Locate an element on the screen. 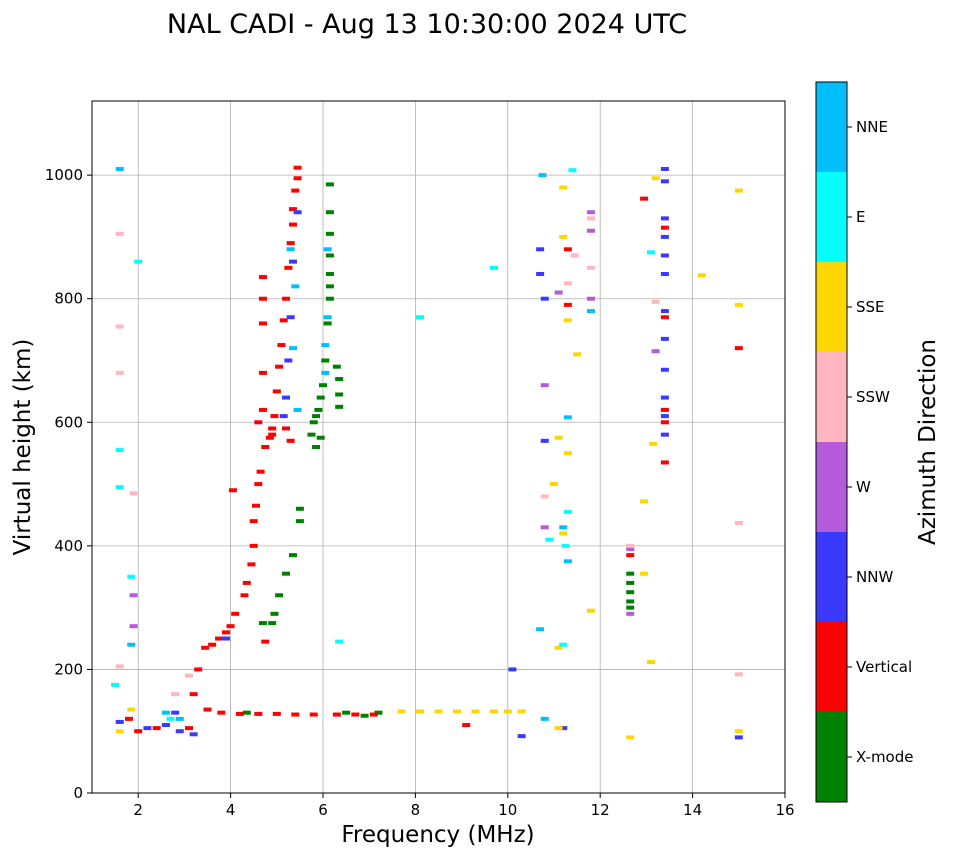  colorbar-tick-label: W is located at coordinates (863, 487).